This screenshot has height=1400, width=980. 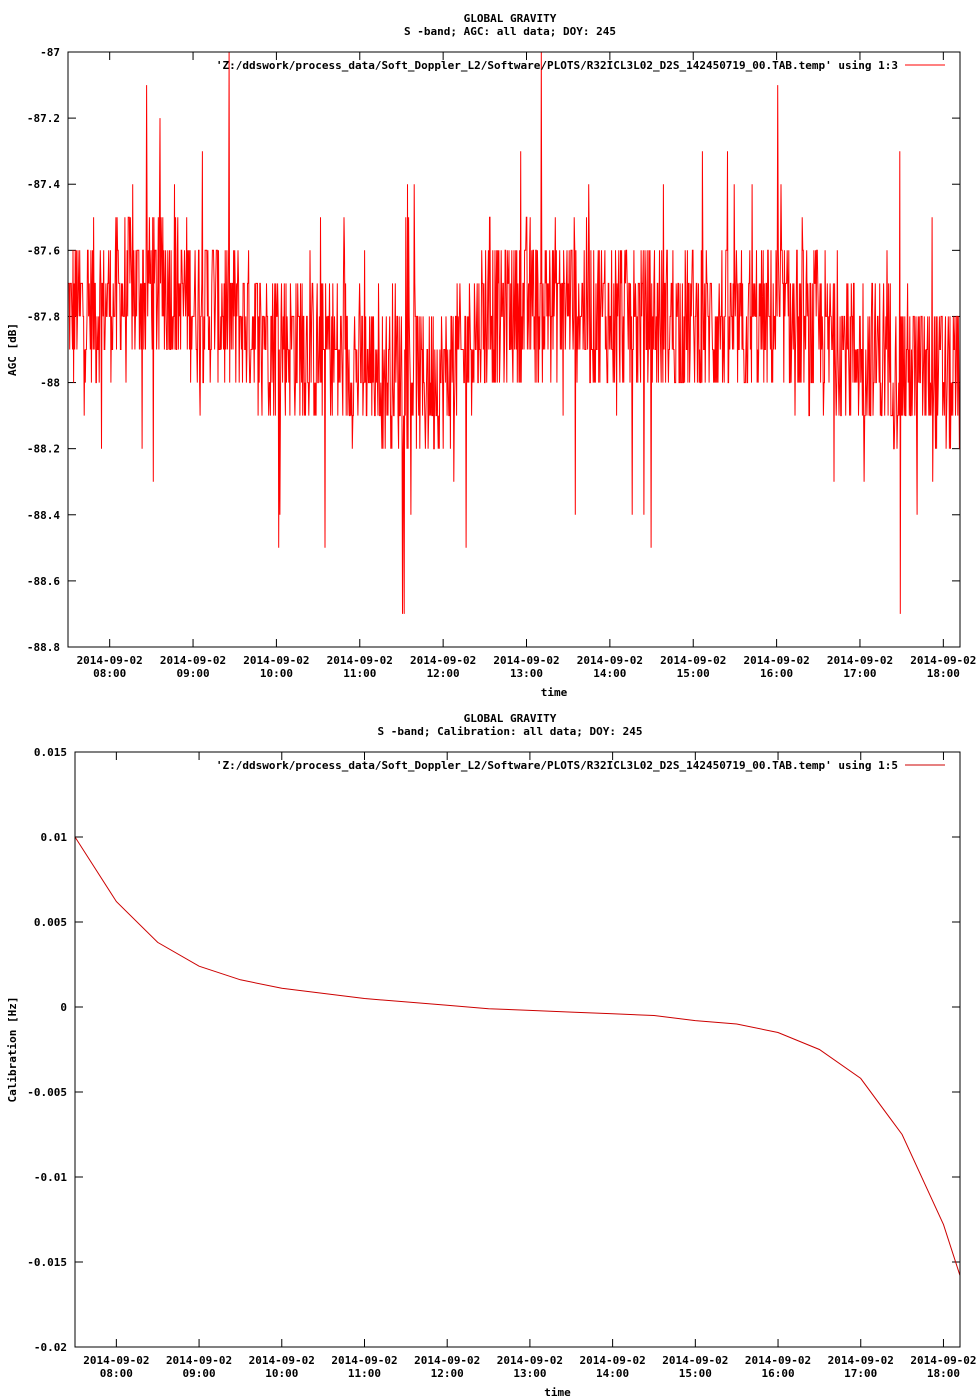 I want to click on y-tick-label: 0.01, so click(x=54, y=837).